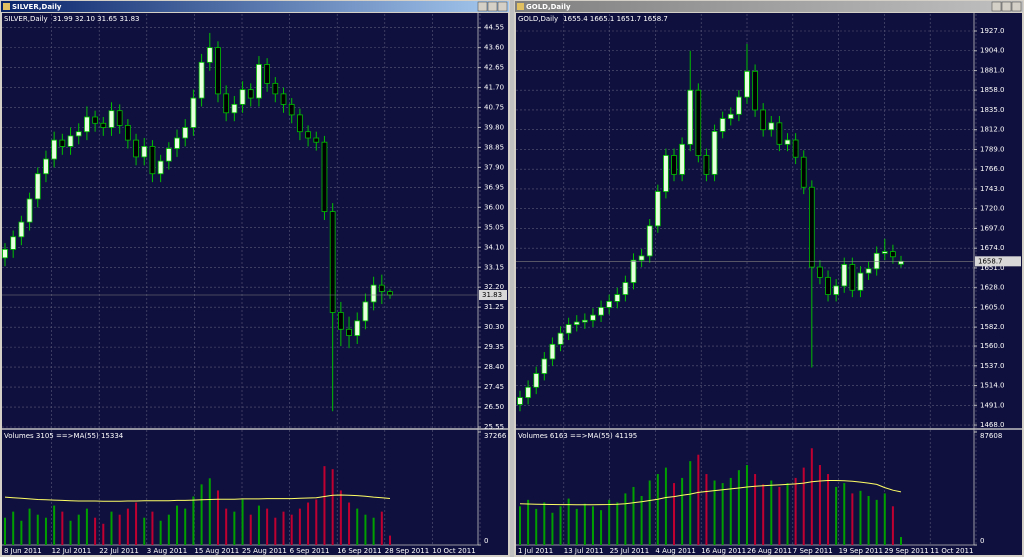  What do you see at coordinates (494, 28) in the screenshot?
I see `y-tick-label: 44.55` at bounding box center [494, 28].